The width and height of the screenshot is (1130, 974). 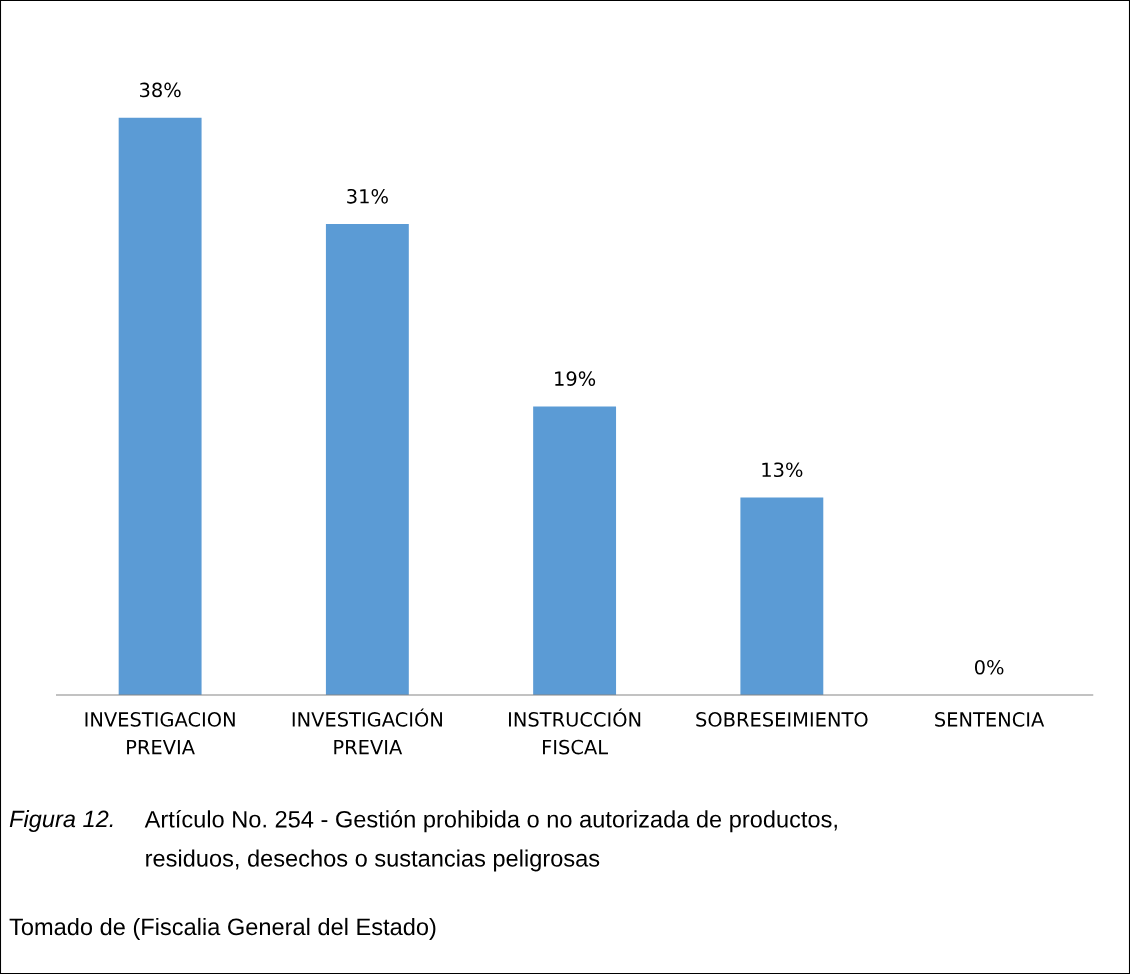 What do you see at coordinates (222, 928) in the screenshot?
I see `text: Tomado de (Fiscalia General del Estado)` at bounding box center [222, 928].